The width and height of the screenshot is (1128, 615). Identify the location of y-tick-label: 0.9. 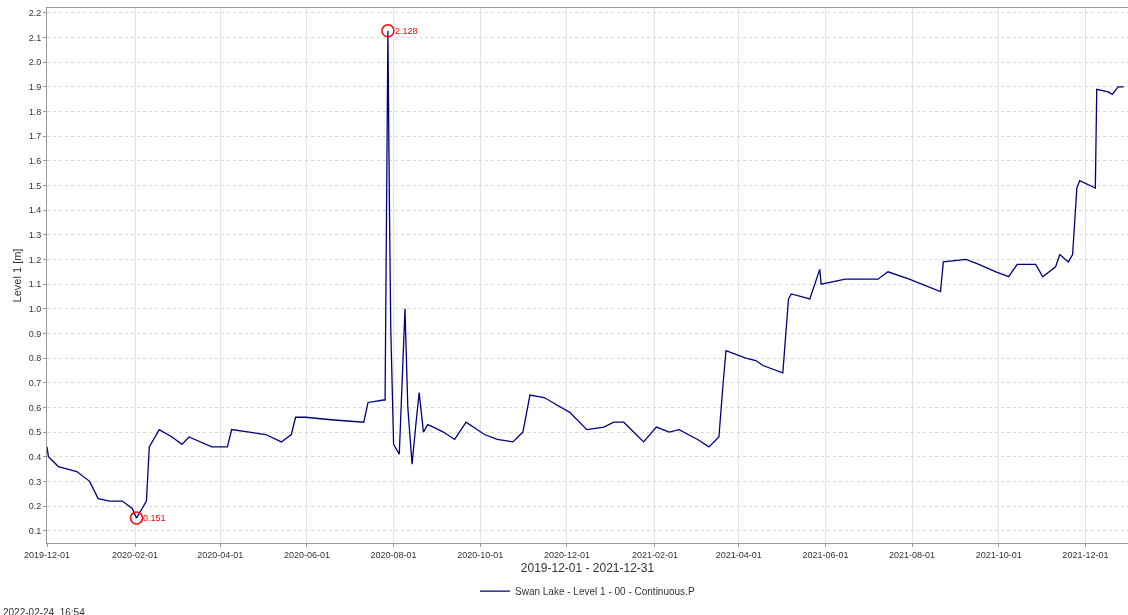
(35, 333).